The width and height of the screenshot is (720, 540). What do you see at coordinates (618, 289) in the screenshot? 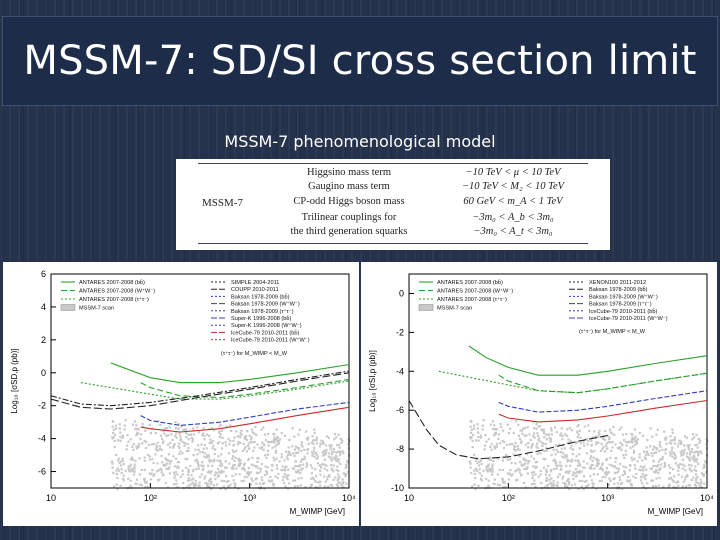
I see `legend-entry: Baksan 1978-2009 (bb̄)` at bounding box center [618, 289].